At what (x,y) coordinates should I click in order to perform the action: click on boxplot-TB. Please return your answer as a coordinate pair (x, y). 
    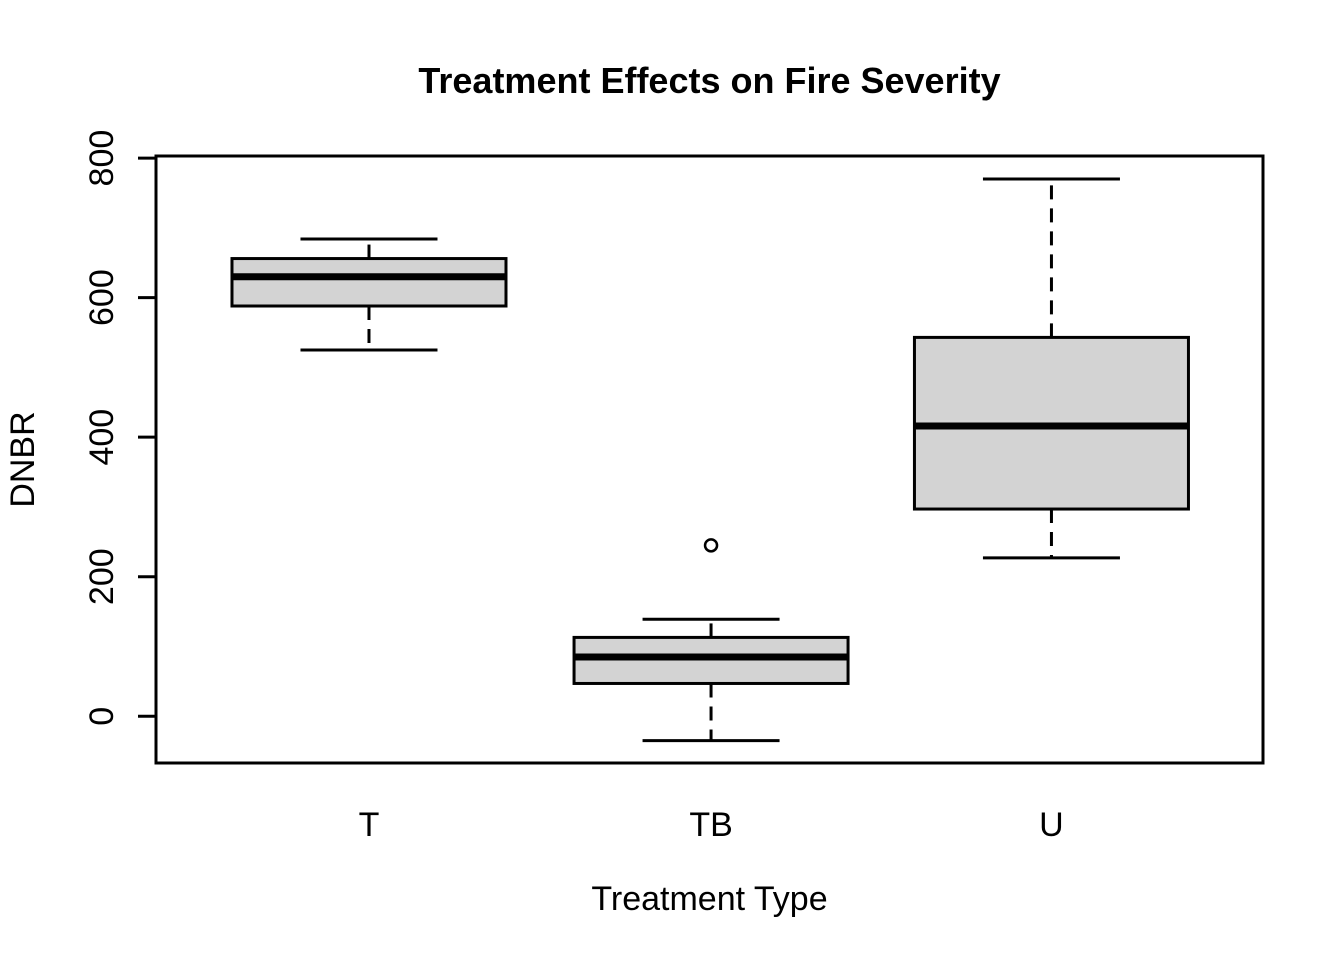
    Looking at the image, I should click on (711, 640).